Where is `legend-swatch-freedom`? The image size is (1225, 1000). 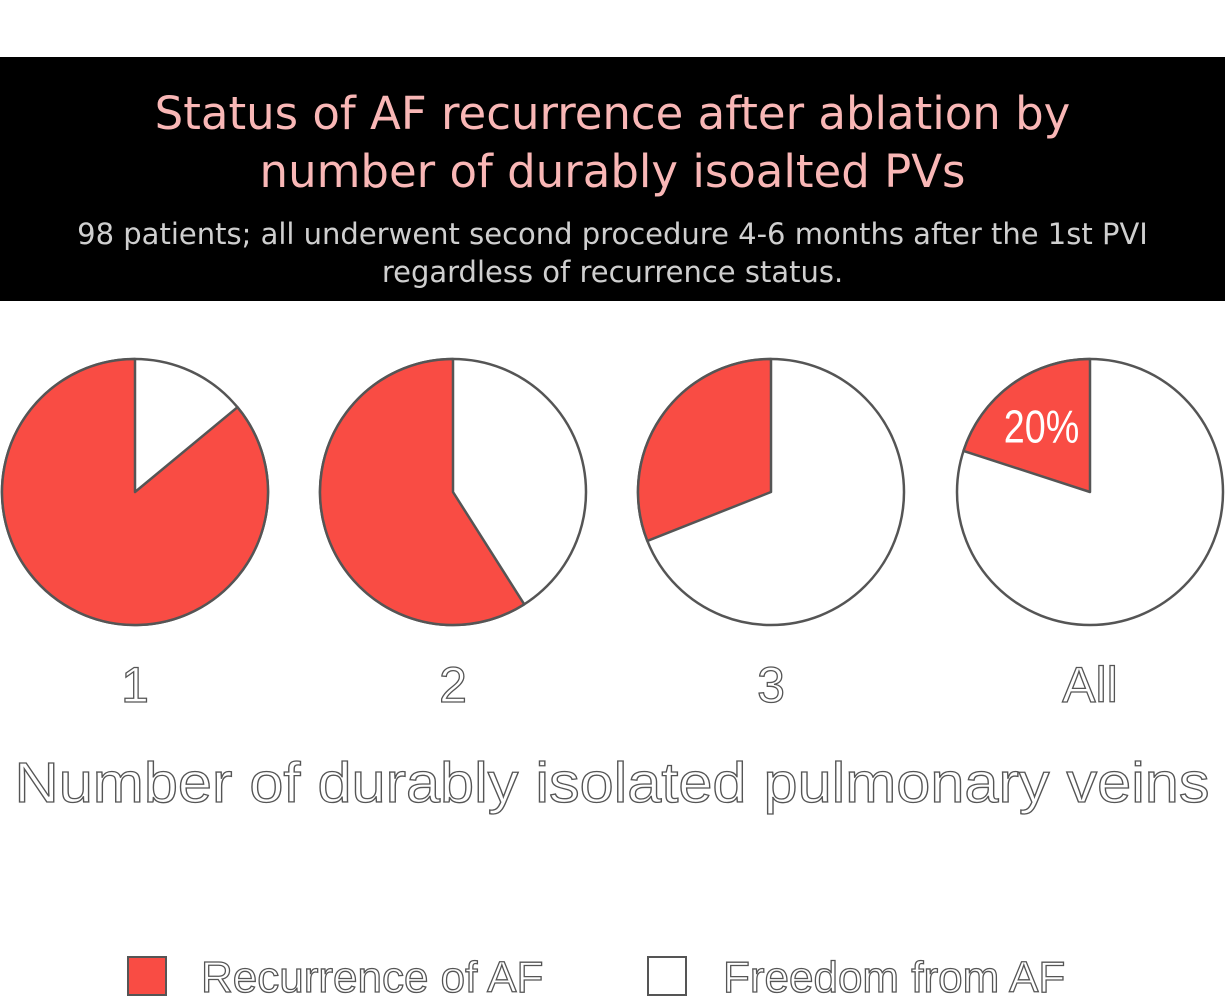
legend-swatch-freedom is located at coordinates (667, 976).